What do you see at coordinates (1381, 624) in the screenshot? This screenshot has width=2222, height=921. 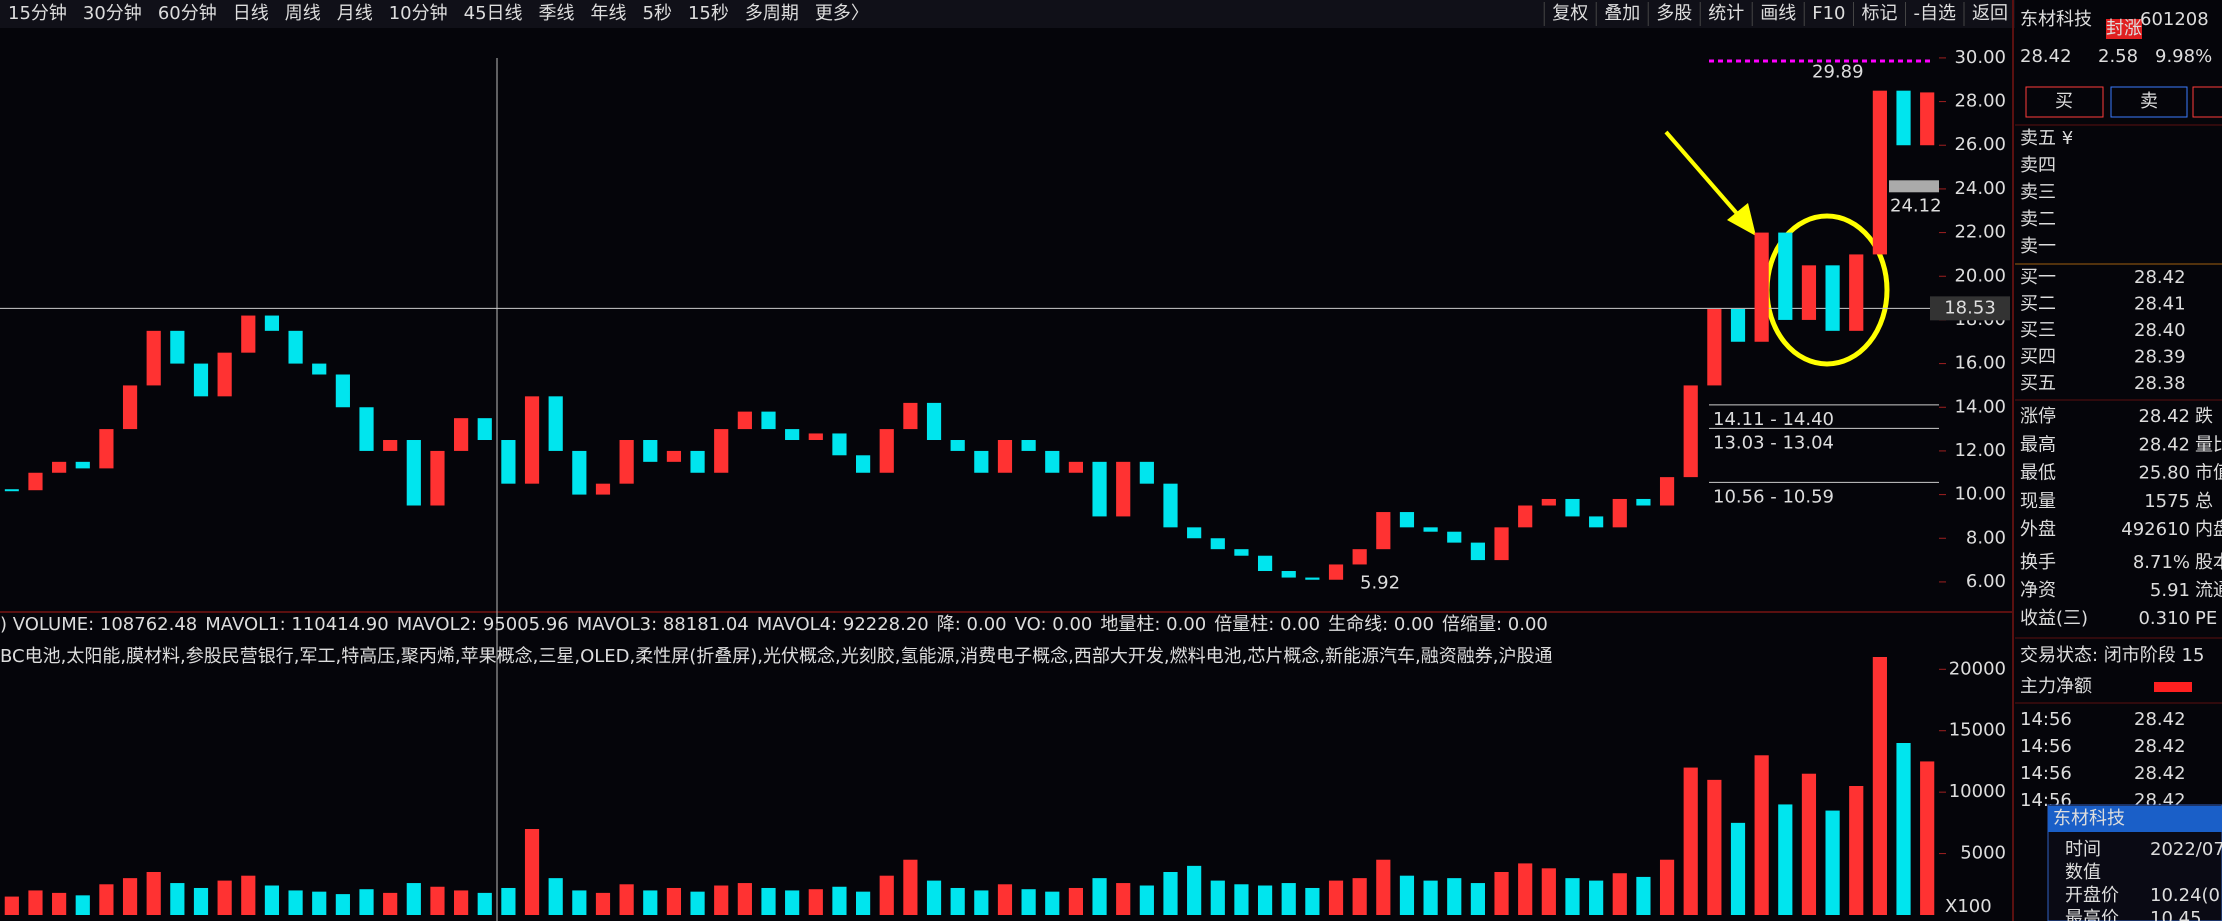 I see `indicator-value: 生命线: 0.00` at bounding box center [1381, 624].